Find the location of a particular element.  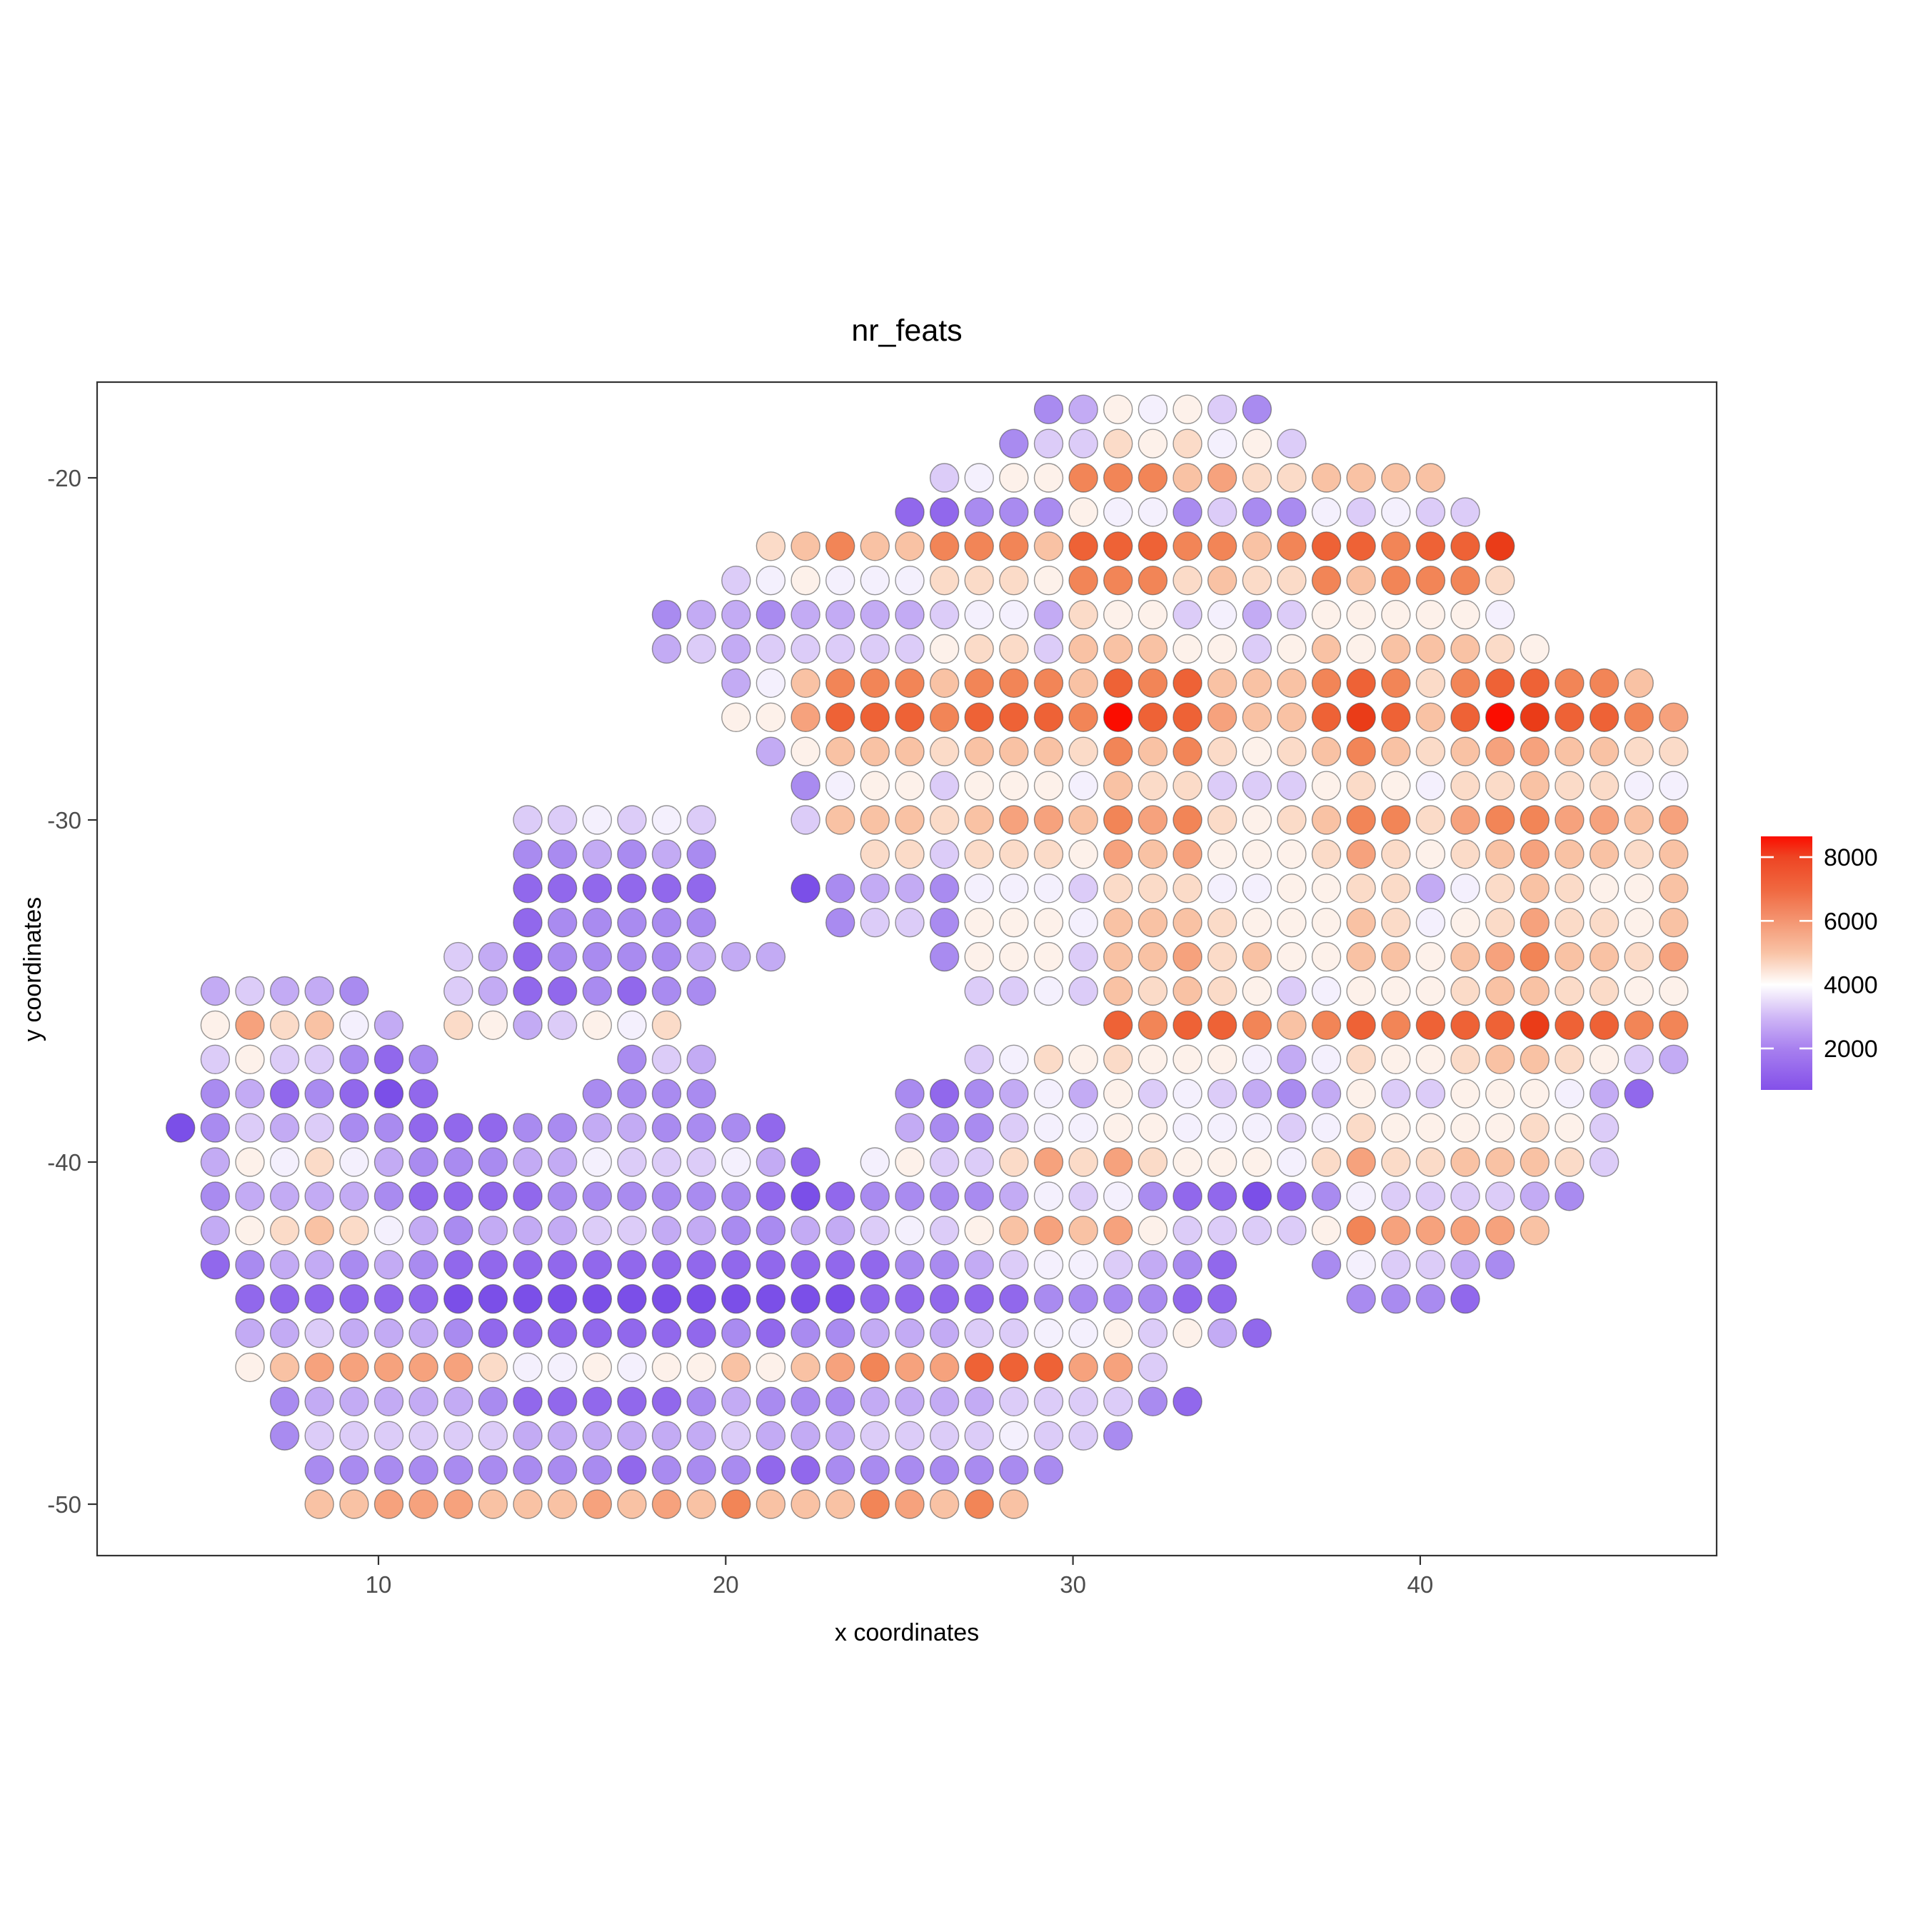

legend-tick-label: 8000 is located at coordinates (1851, 857).